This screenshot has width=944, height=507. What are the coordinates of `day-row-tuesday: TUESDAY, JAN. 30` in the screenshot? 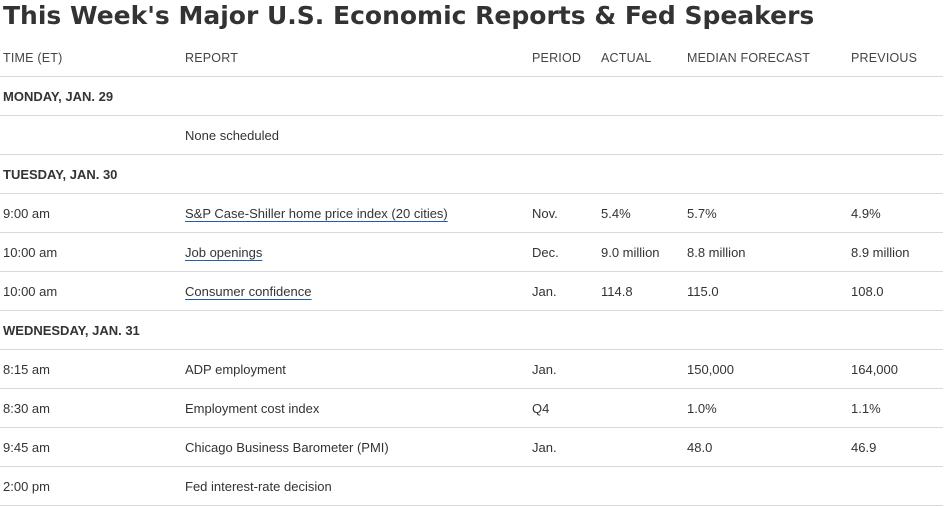 It's located at (471, 174).